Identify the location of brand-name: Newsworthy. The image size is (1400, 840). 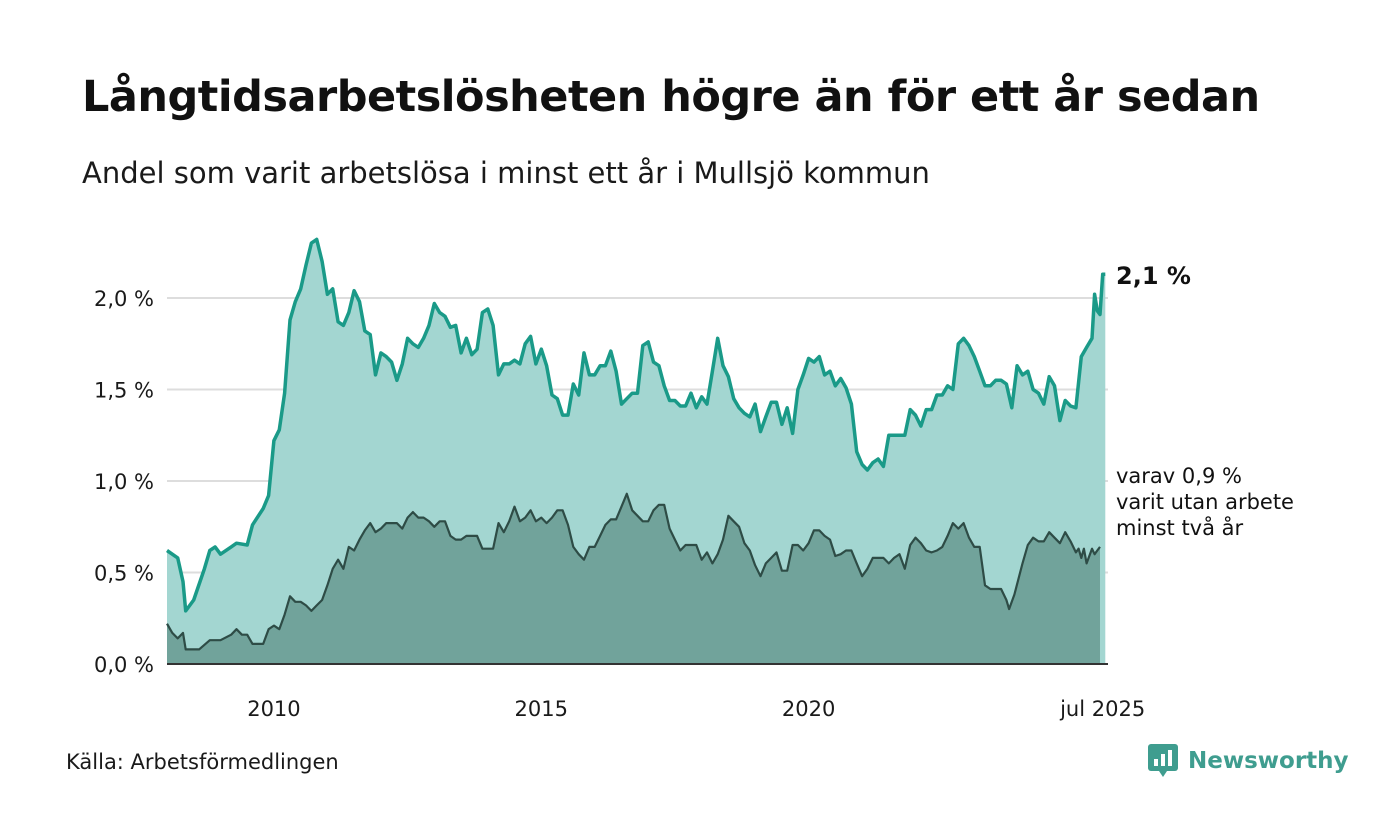
(1268, 761).